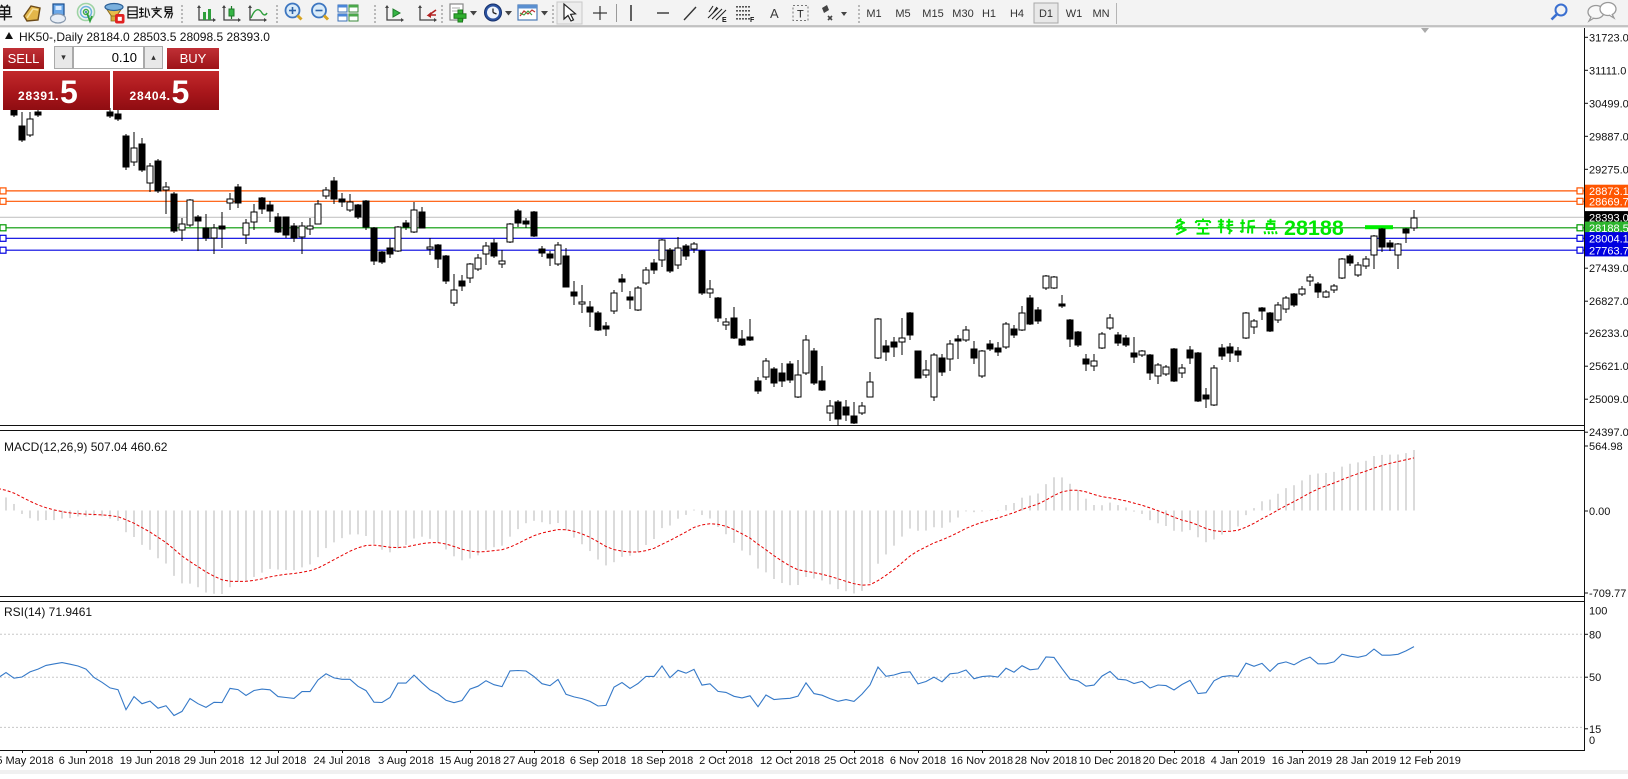 The width and height of the screenshot is (1628, 779). What do you see at coordinates (726, 761) in the screenshot?
I see `svg-text: 2 Oct 2018` at bounding box center [726, 761].